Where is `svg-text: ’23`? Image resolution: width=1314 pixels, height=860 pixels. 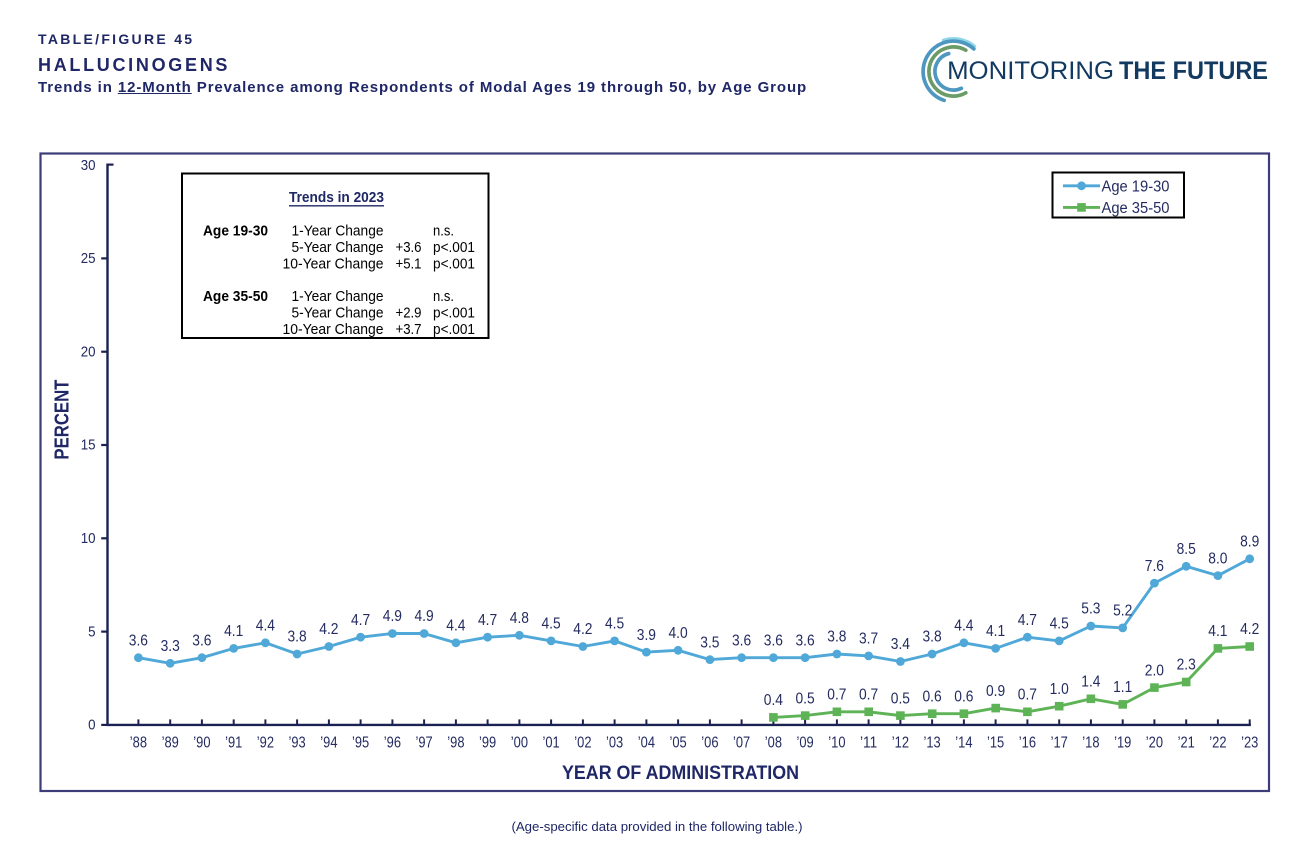 svg-text: ’23 is located at coordinates (1249, 743).